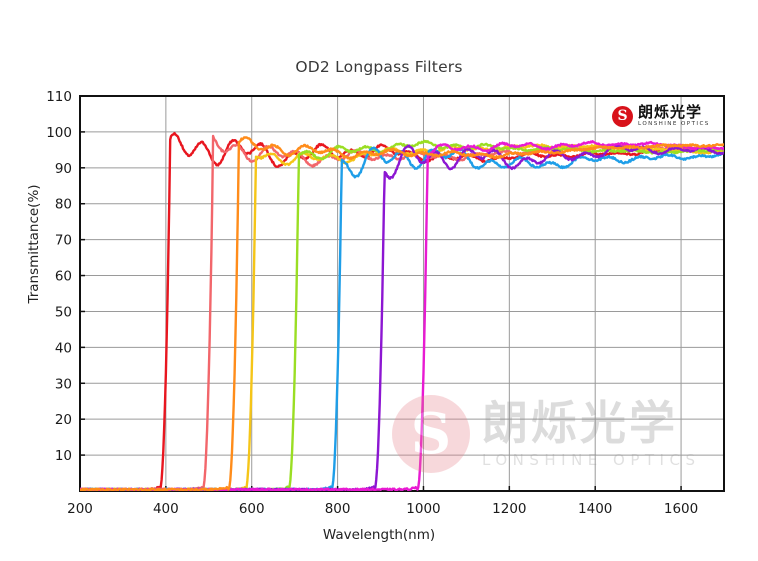 The height and width of the screenshot is (561, 758). Describe the element at coordinates (338, 509) in the screenshot. I see `svg-text: 800` at that location.